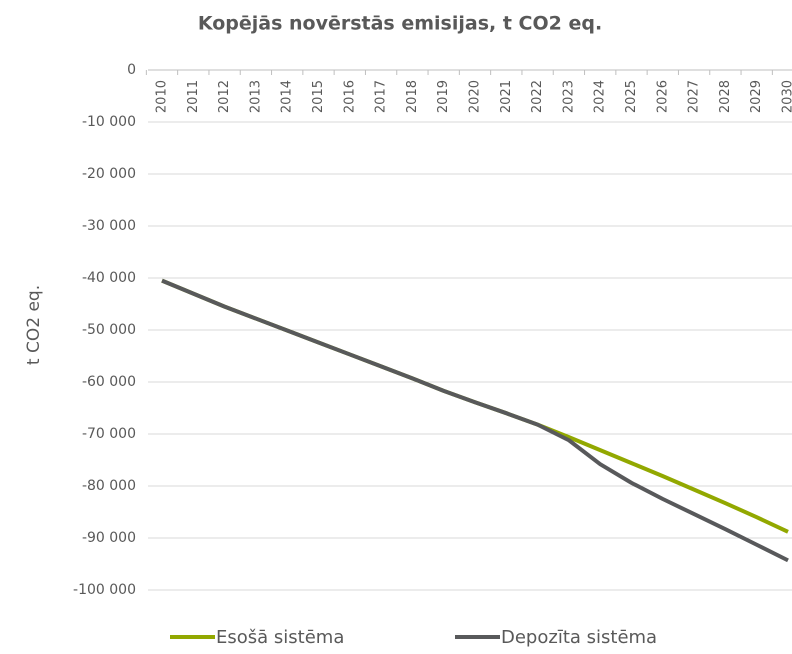 This screenshot has height=654, width=792. I want to click on x-tick-label: 2030, so click(786, 96).